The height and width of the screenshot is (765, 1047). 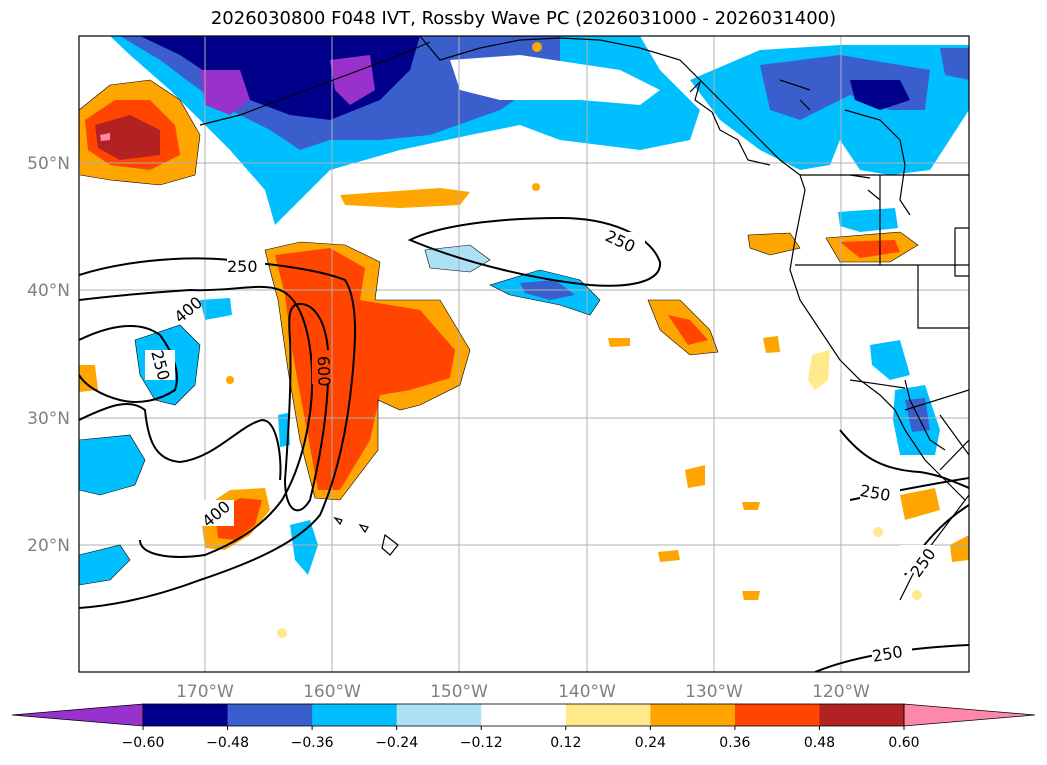 What do you see at coordinates (48, 355) in the screenshot?
I see `latitude-labels: 50°N 40°N 30°N 20°N` at bounding box center [48, 355].